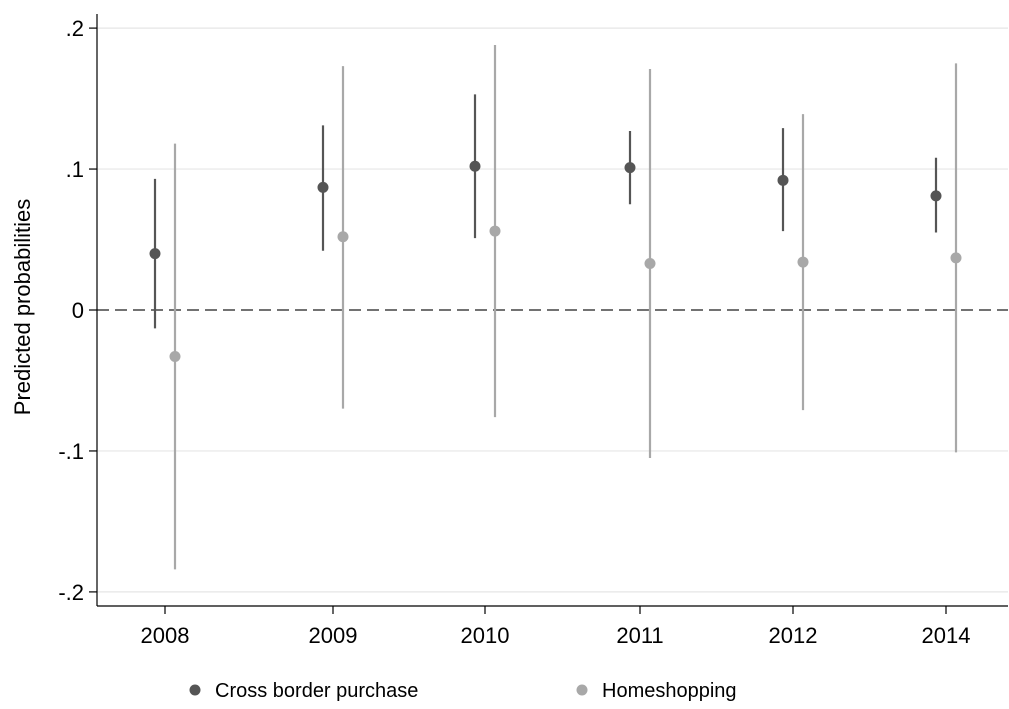 This screenshot has width=1009, height=709. What do you see at coordinates (316, 691) in the screenshot?
I see `legend-label: Cross border purchase` at bounding box center [316, 691].